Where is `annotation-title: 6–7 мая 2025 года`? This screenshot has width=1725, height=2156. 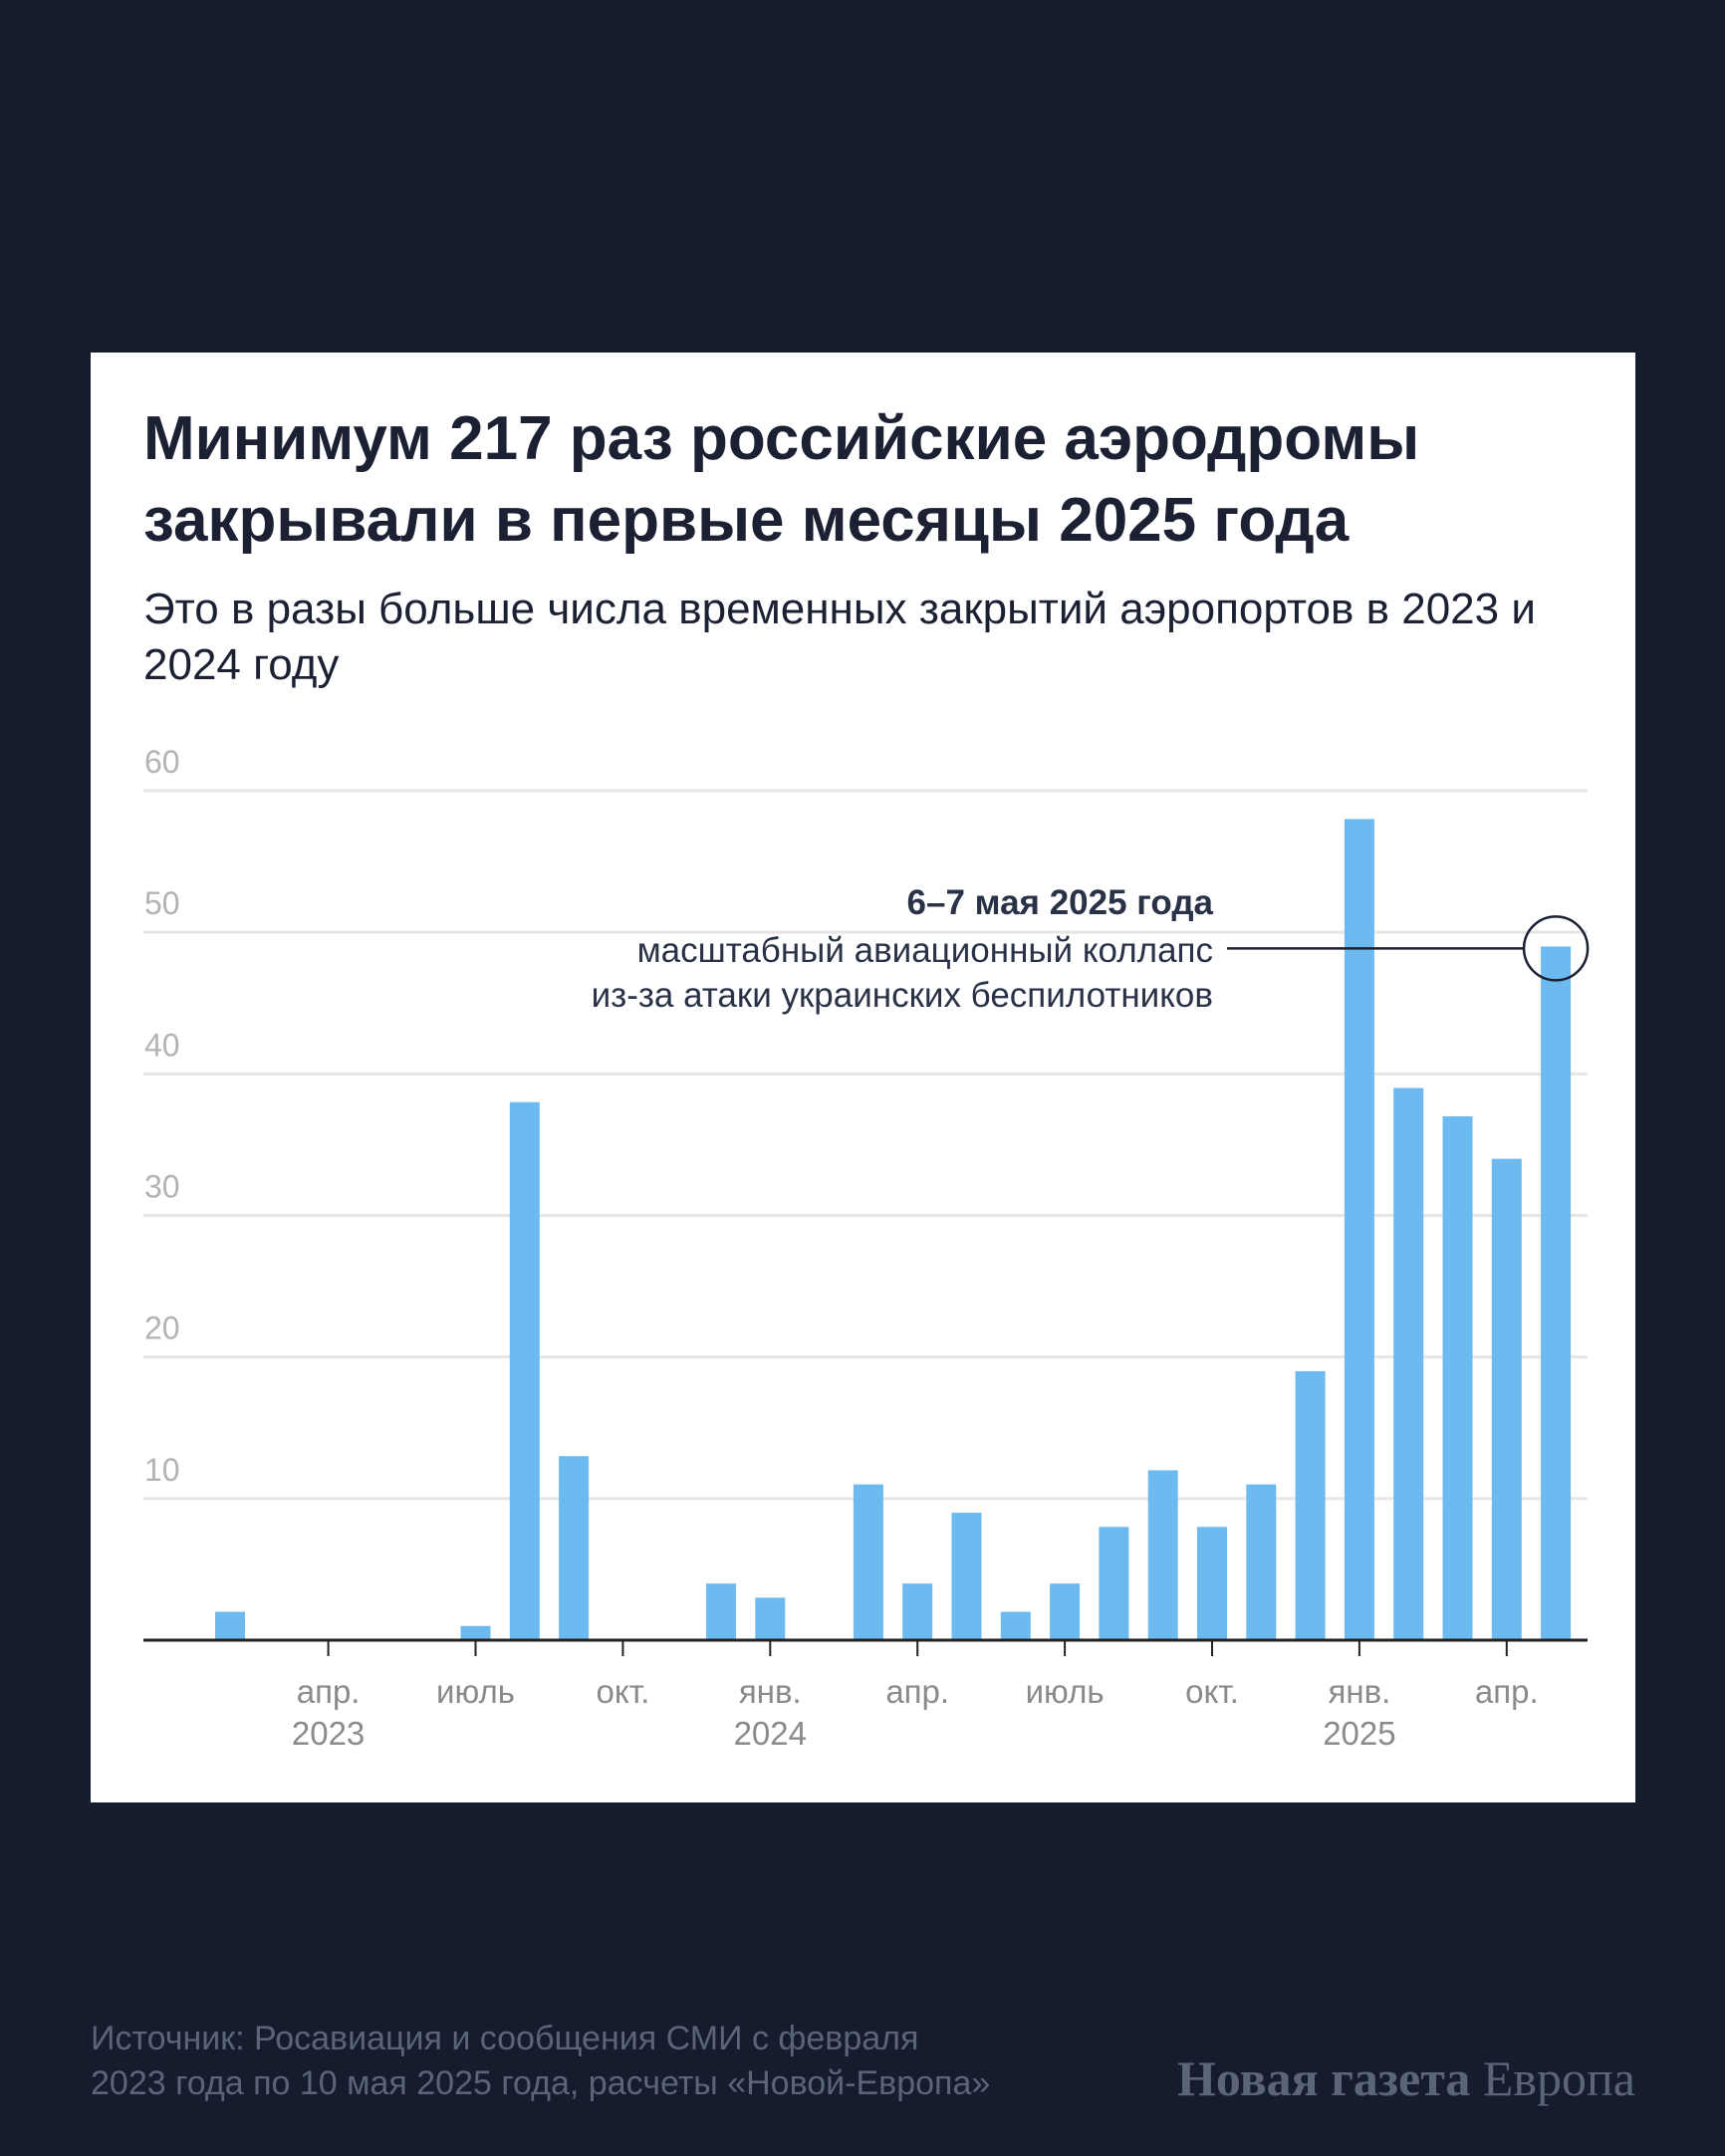
annotation-title: 6–7 мая 2025 года is located at coordinates (1060, 903).